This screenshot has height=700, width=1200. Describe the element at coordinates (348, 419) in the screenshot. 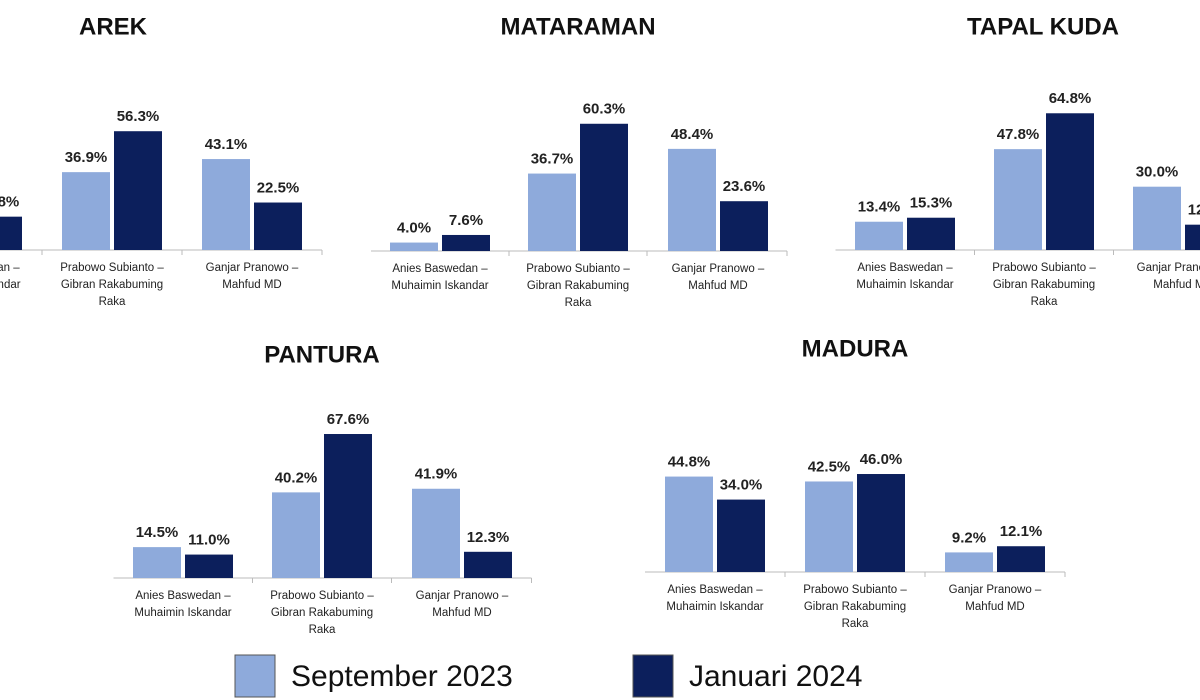

I see `value-label: 67.6%` at that location.